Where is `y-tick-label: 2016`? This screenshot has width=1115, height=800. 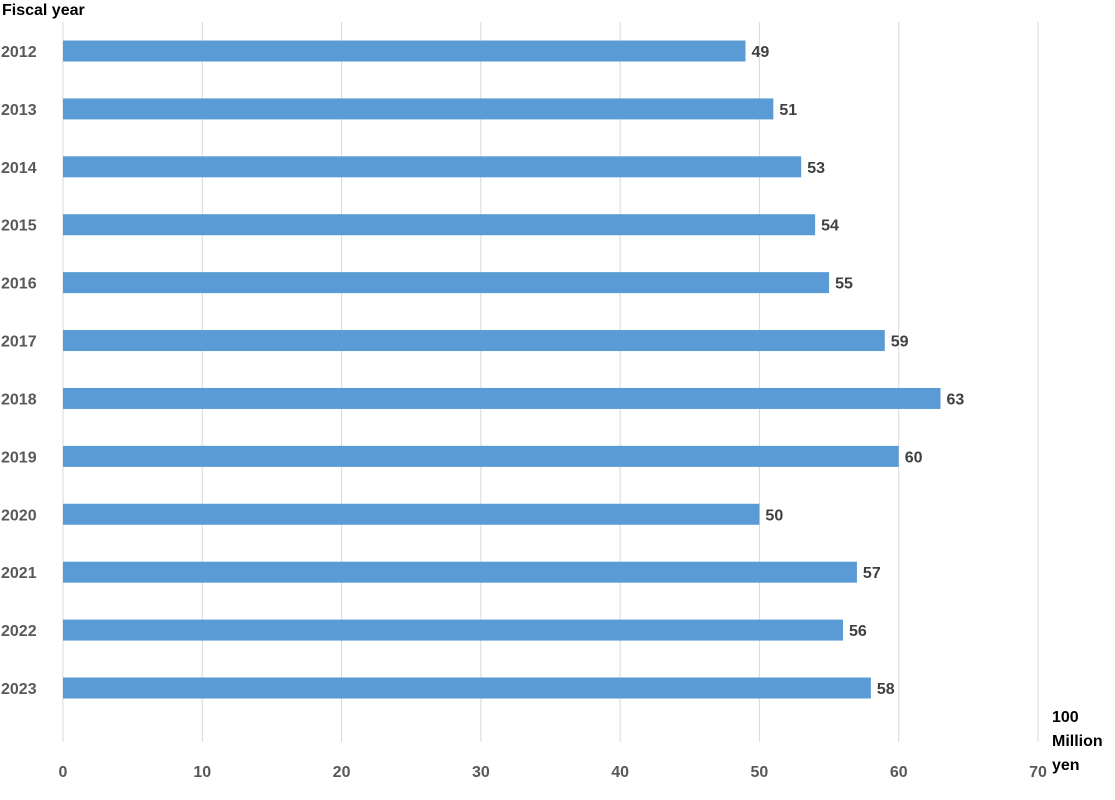 y-tick-label: 2016 is located at coordinates (19, 284).